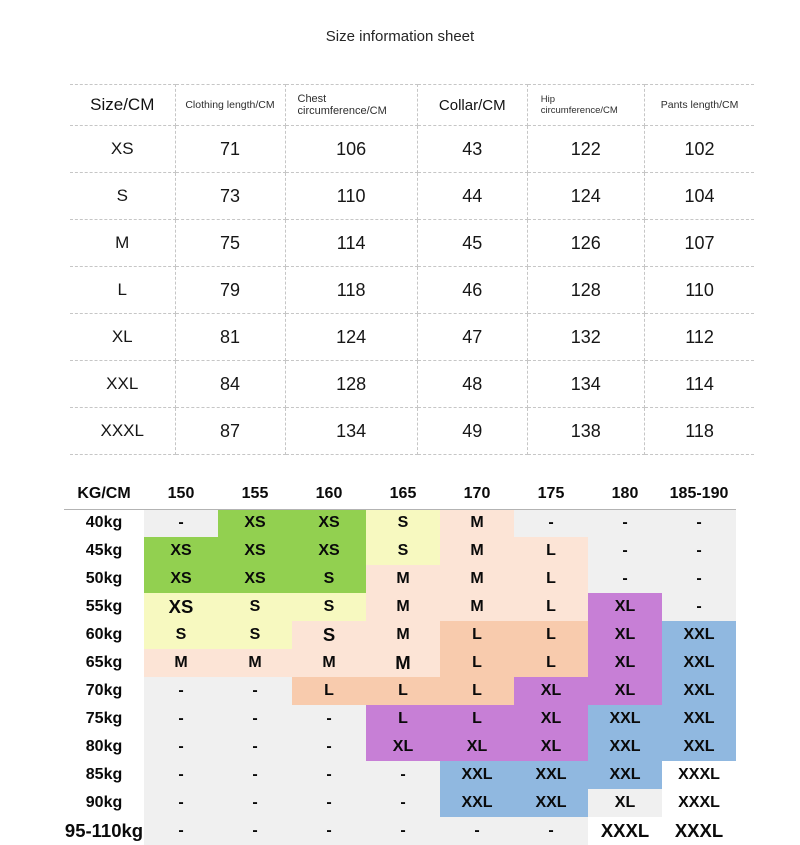 The height and width of the screenshot is (845, 800). Describe the element at coordinates (699, 337) in the screenshot. I see `size-value-cell: 112` at that location.